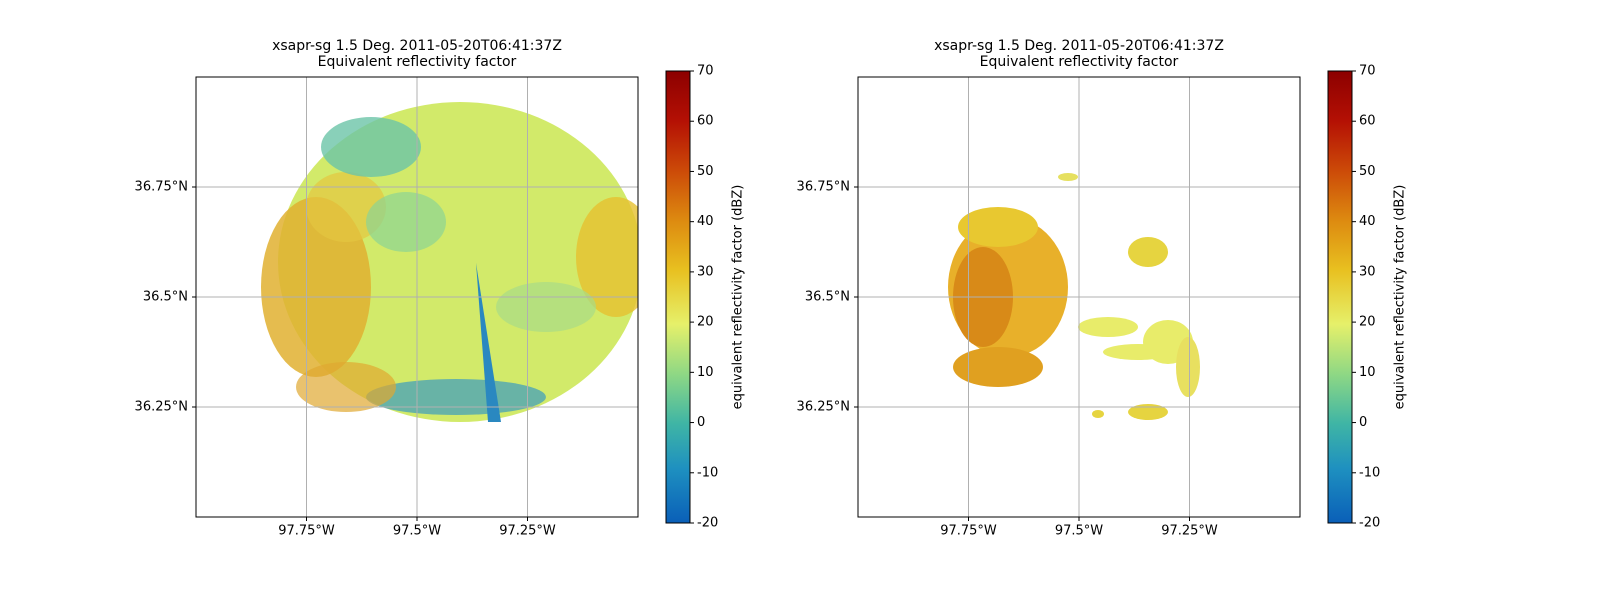 This screenshot has width=1600, height=600. What do you see at coordinates (449, 262) in the screenshot?
I see `radar-field` at bounding box center [449, 262].